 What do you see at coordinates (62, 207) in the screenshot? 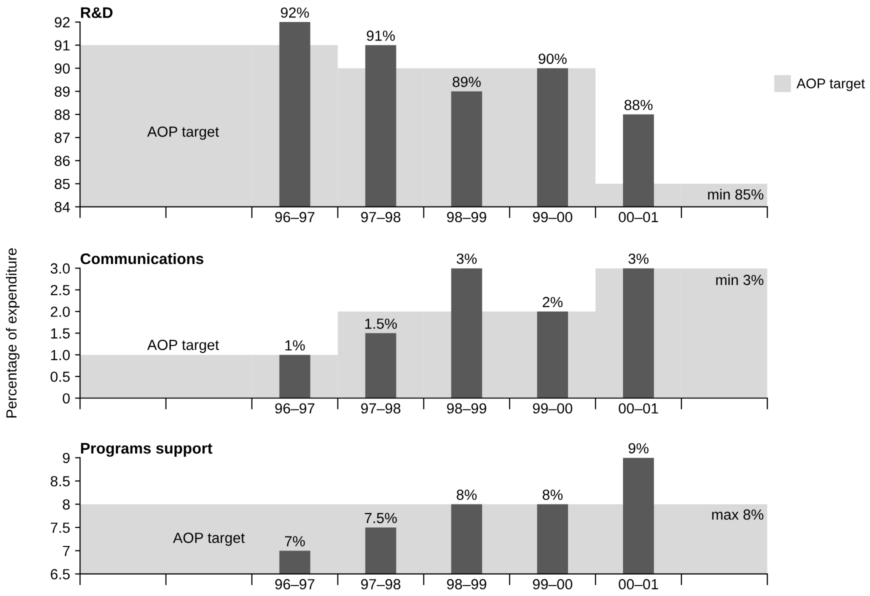
I see `y-tick-label: 84` at bounding box center [62, 207].